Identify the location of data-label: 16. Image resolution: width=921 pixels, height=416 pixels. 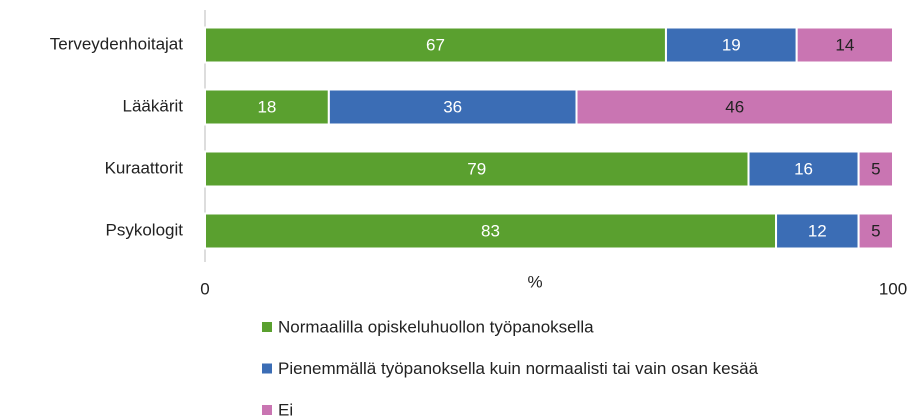
(803, 168).